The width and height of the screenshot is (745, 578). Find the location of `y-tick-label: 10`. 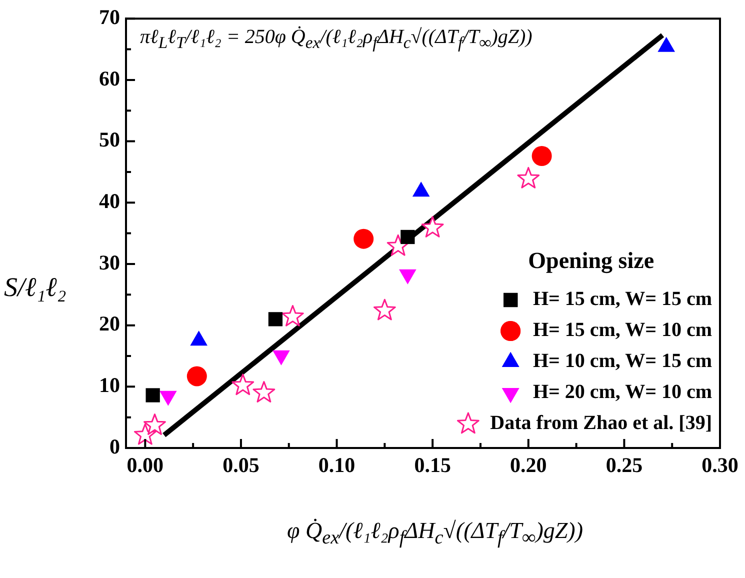

y-tick-label: 10 is located at coordinates (109, 385).